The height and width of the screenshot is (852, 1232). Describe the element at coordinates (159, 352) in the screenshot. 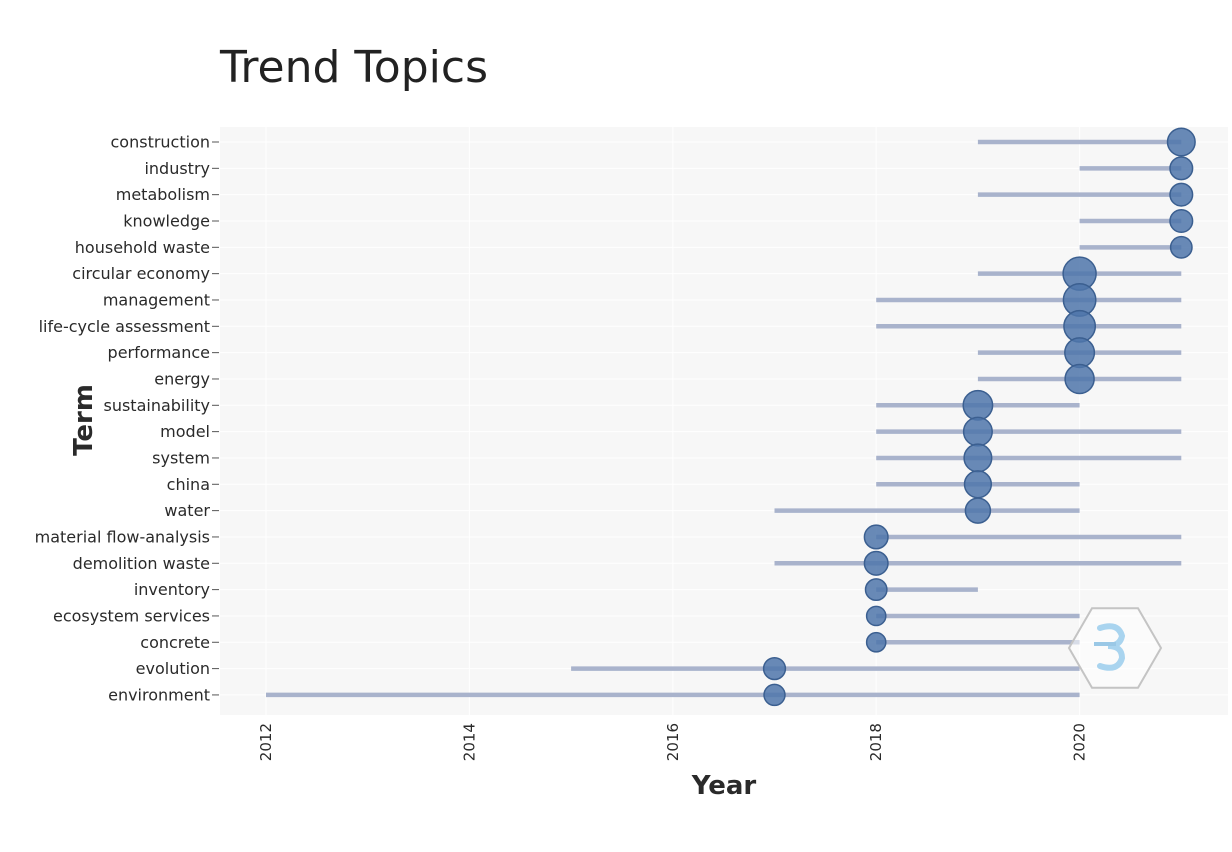

I see `y-tick-label: performance` at that location.